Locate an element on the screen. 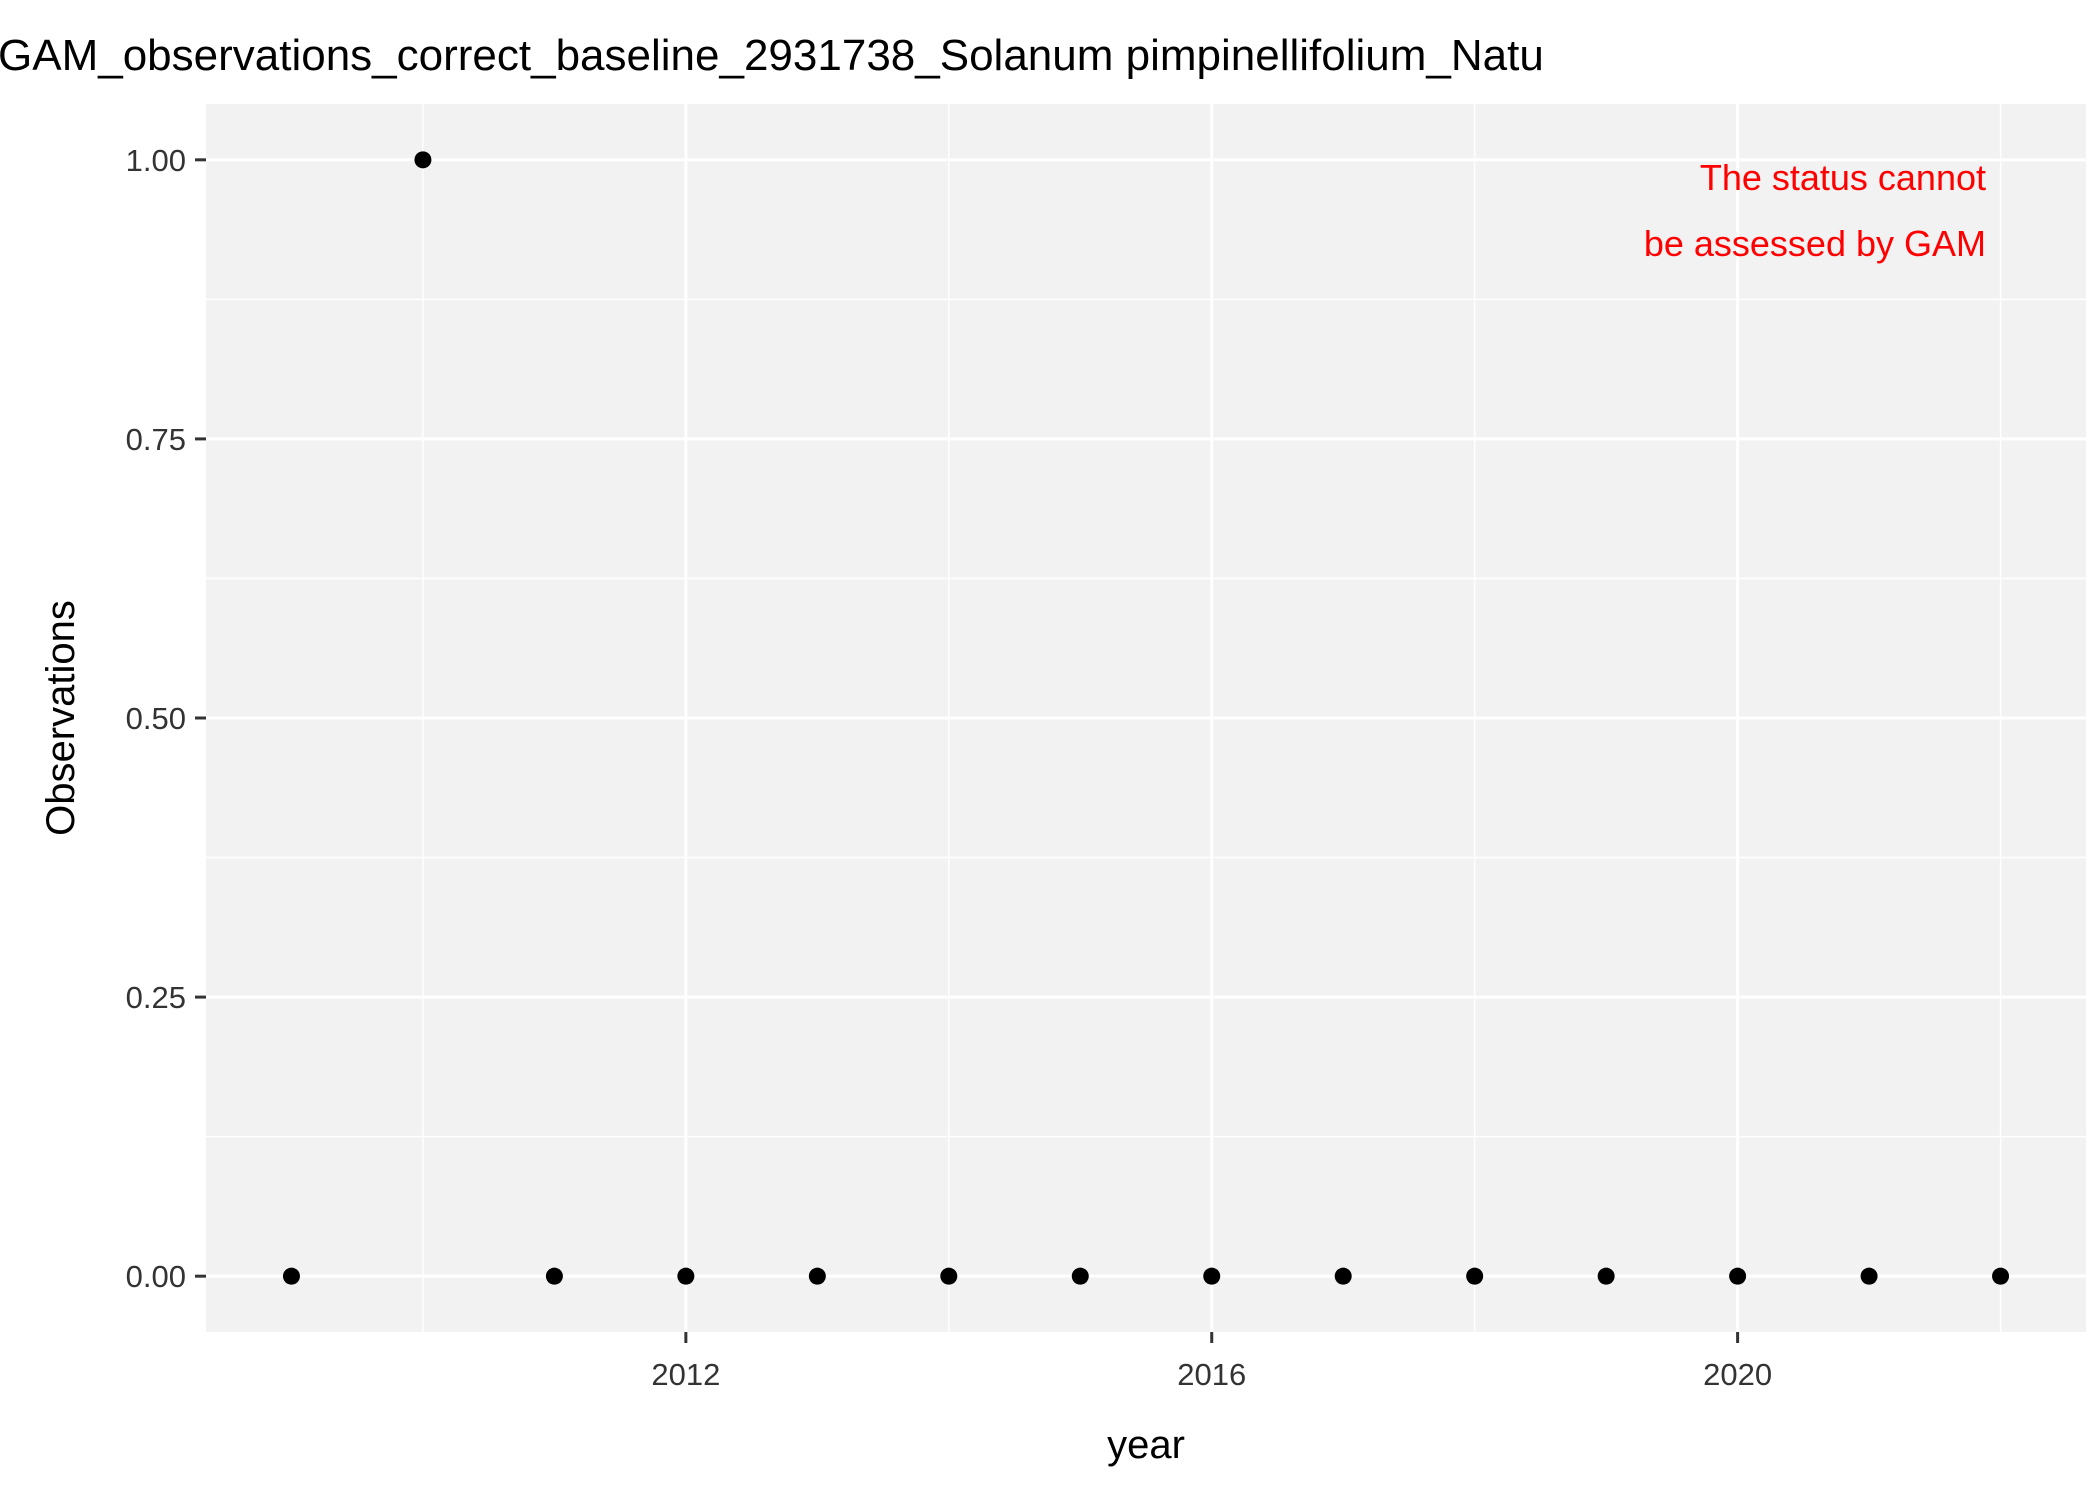 The image size is (2100, 1499). y-tick-label: 0.00 is located at coordinates (156, 1276).